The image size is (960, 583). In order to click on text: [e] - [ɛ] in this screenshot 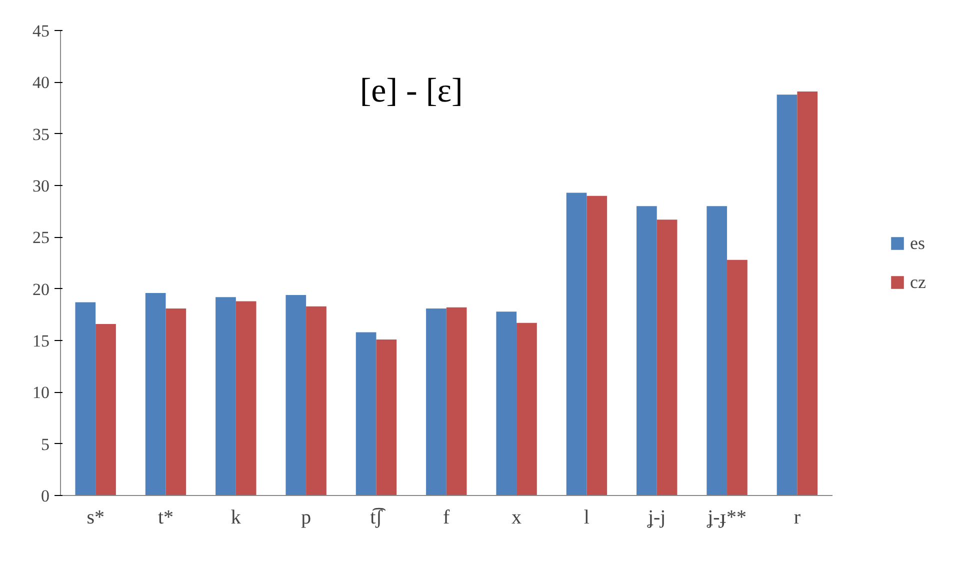, I will do `click(411, 91)`.